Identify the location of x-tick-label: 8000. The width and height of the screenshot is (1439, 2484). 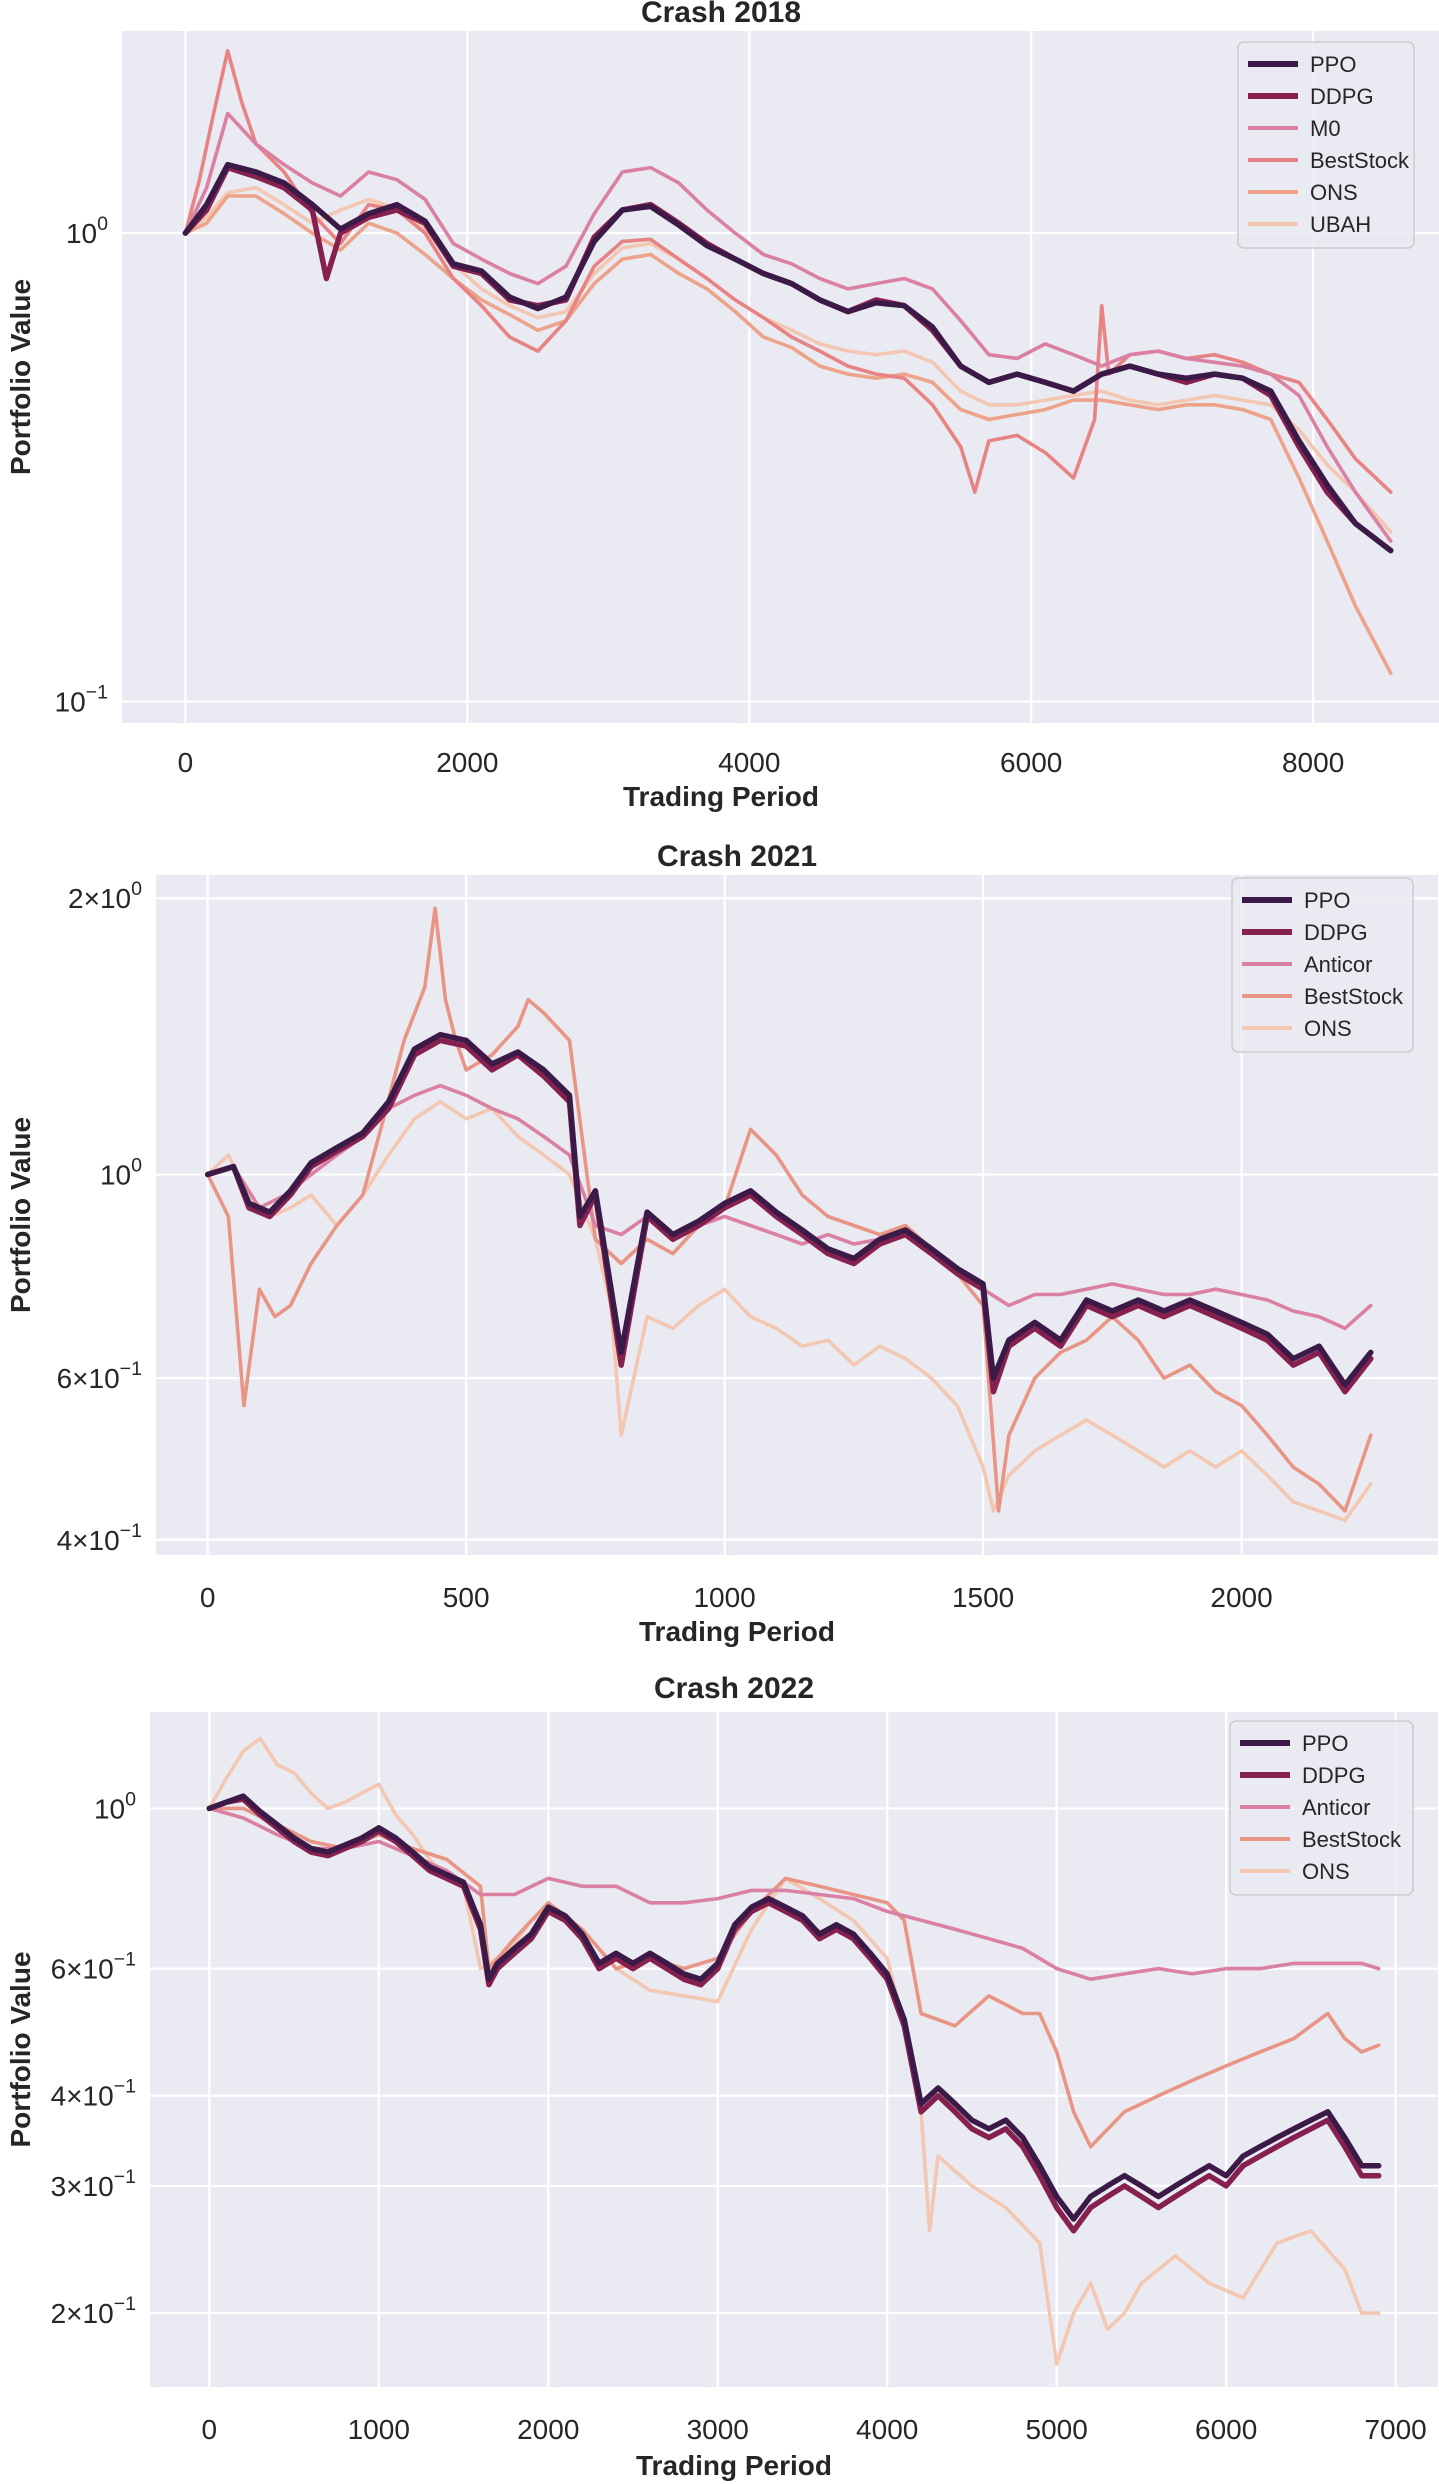
(1313, 762).